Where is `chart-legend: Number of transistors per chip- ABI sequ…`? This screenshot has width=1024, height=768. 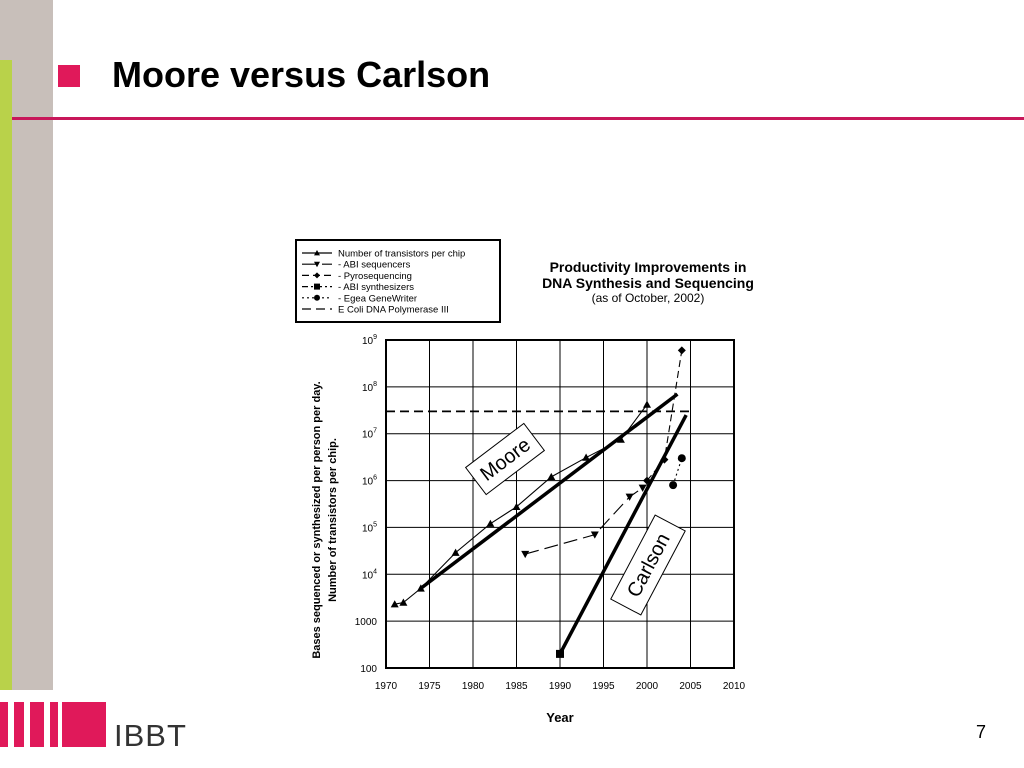
chart-legend: Number of transistors per chip- ABI sequ… is located at coordinates (398, 281).